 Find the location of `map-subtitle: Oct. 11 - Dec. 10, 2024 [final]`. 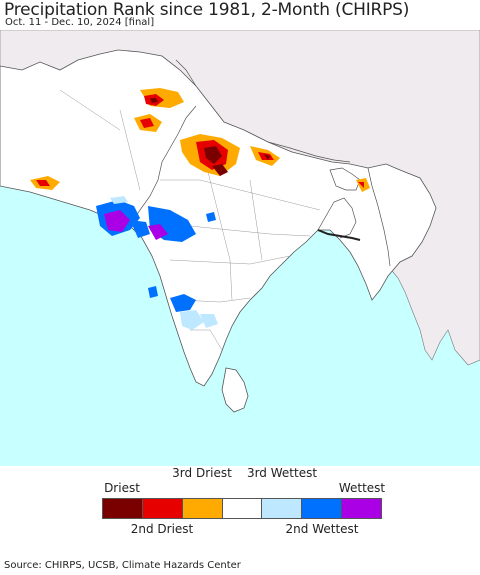

map-subtitle: Oct. 11 - Dec. 10, 2024 [final] is located at coordinates (80, 22).